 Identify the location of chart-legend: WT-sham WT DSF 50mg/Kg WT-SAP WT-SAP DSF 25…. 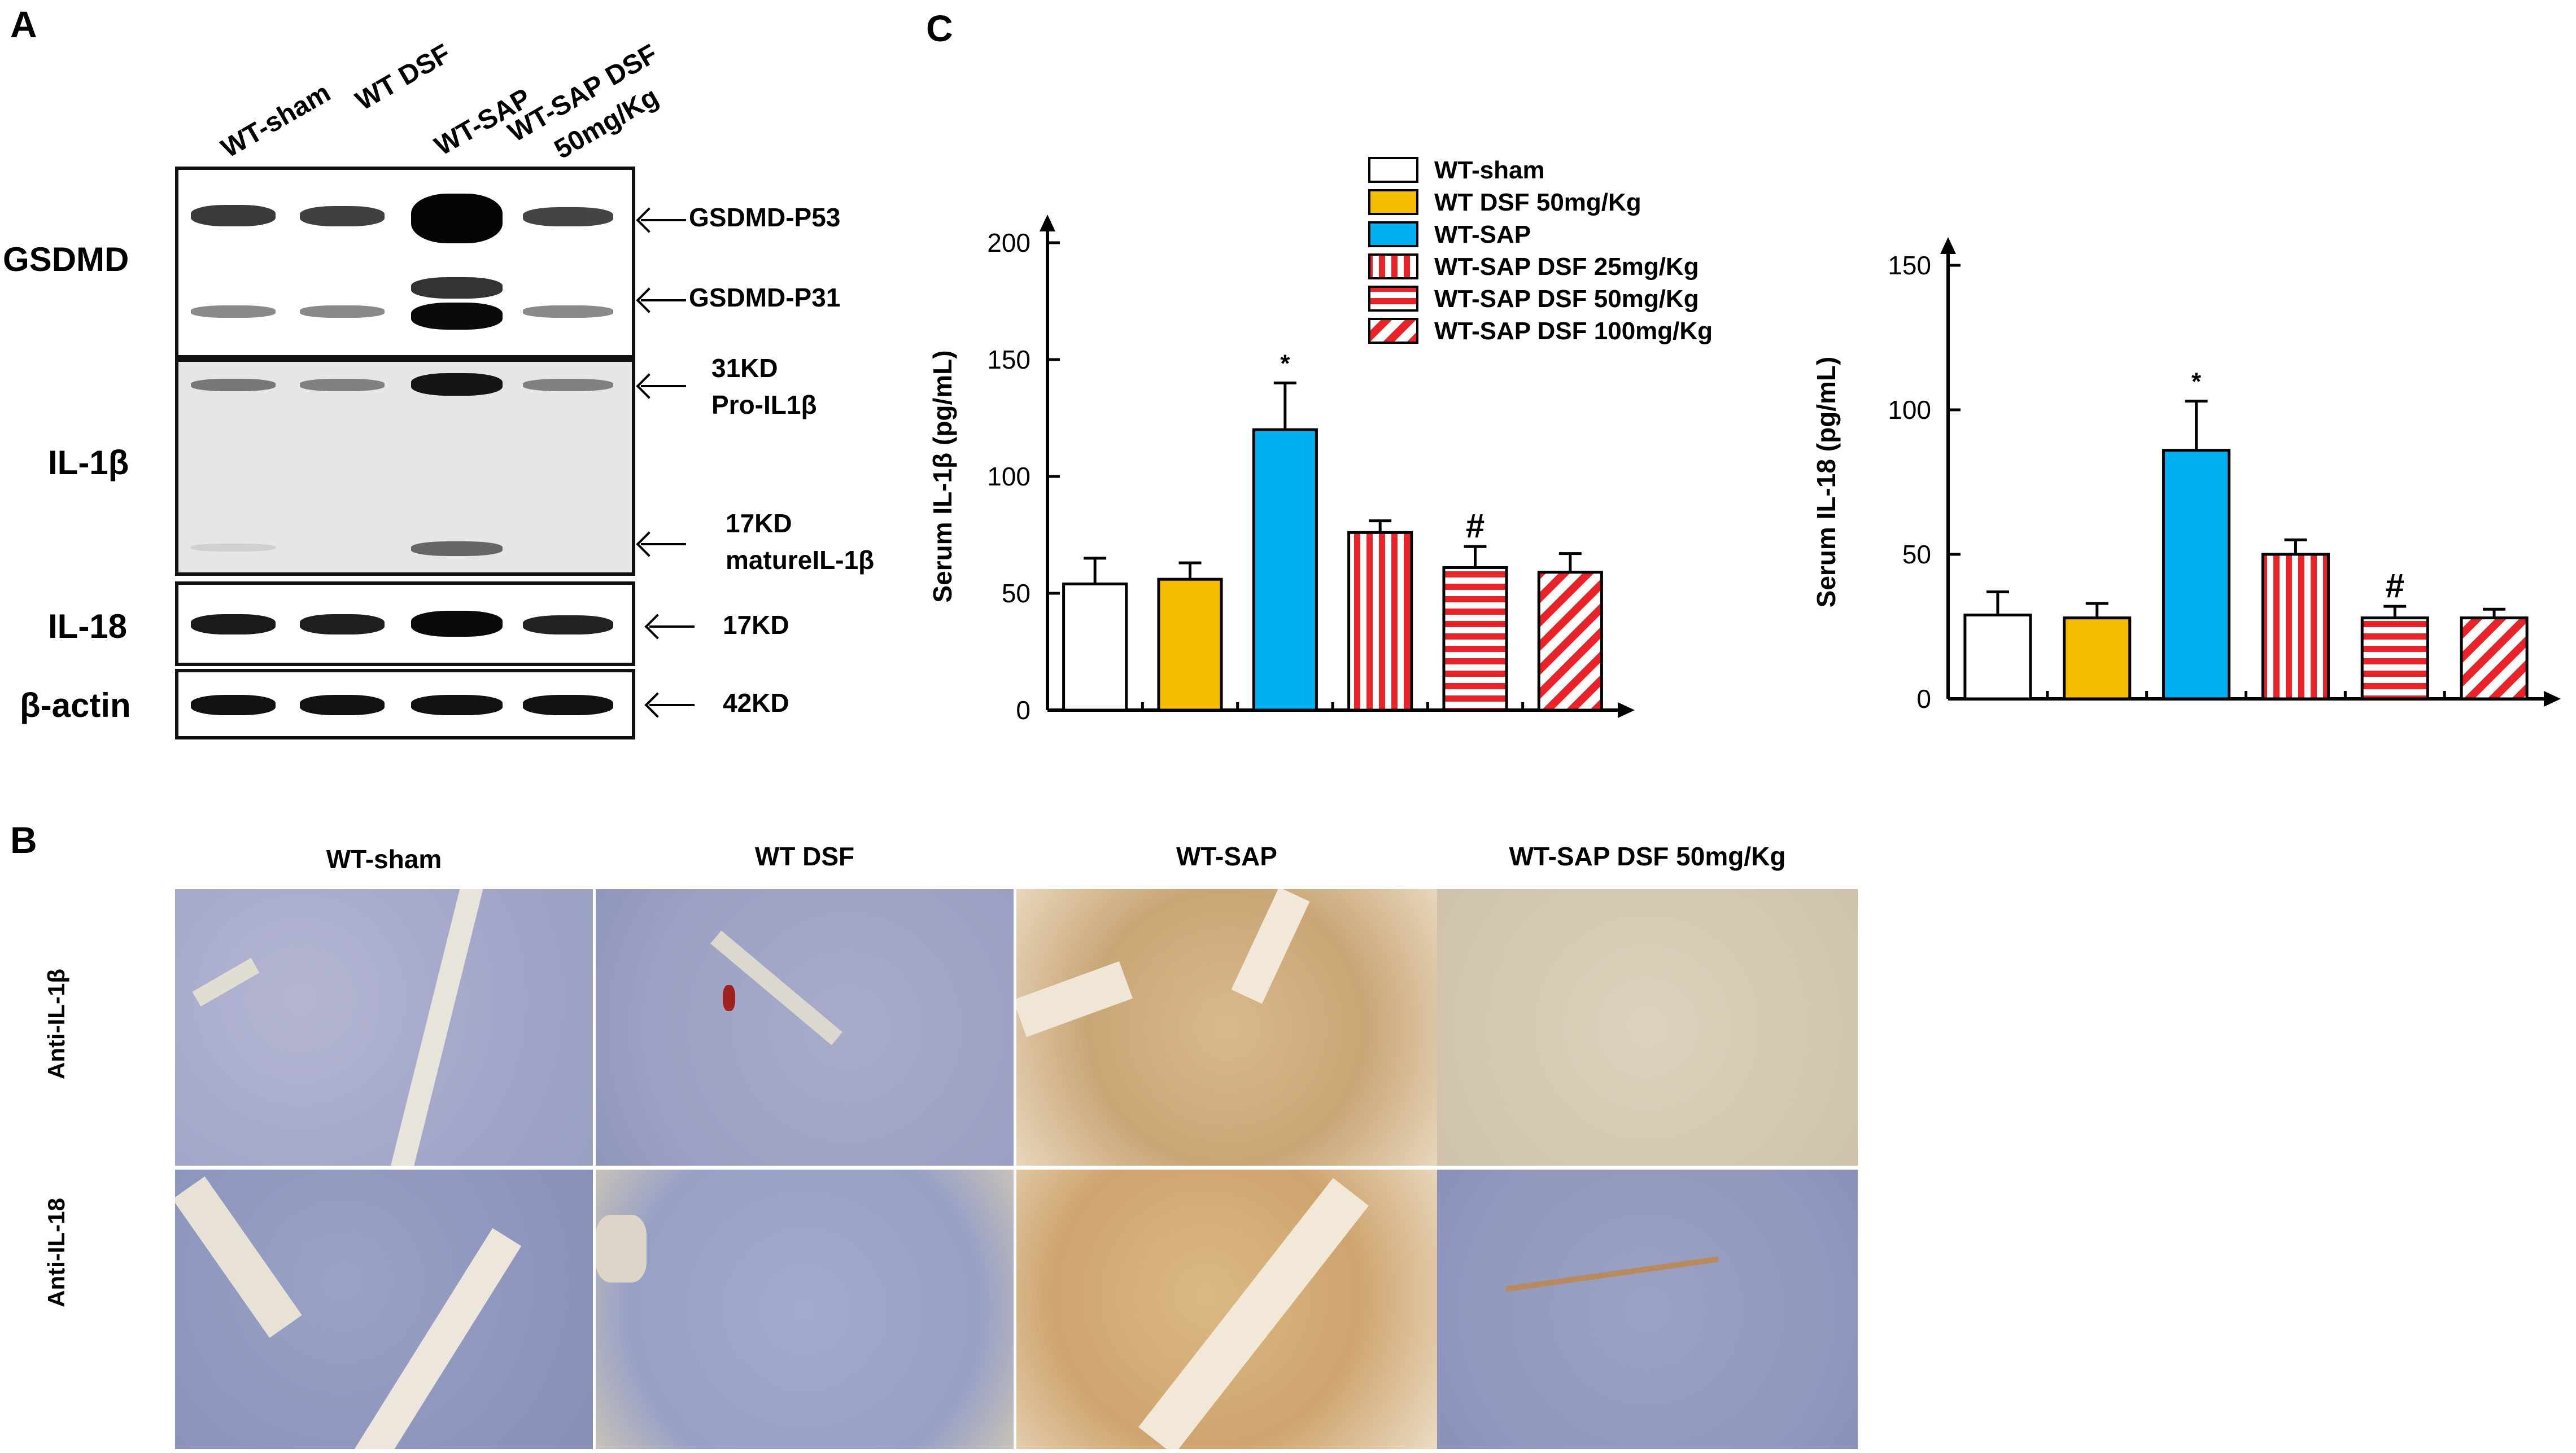
(1540, 250).